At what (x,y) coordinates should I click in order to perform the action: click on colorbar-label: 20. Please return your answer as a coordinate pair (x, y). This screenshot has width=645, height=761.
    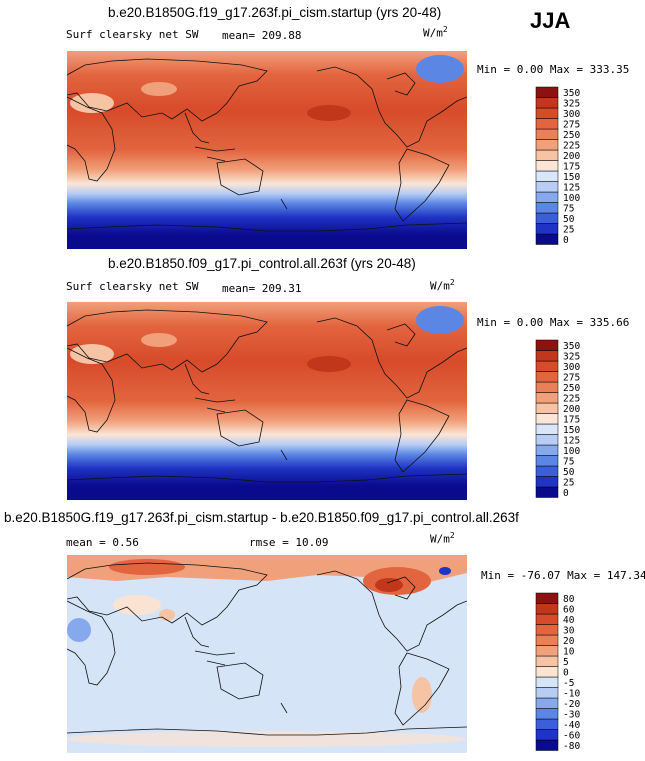
    Looking at the image, I should click on (569, 641).